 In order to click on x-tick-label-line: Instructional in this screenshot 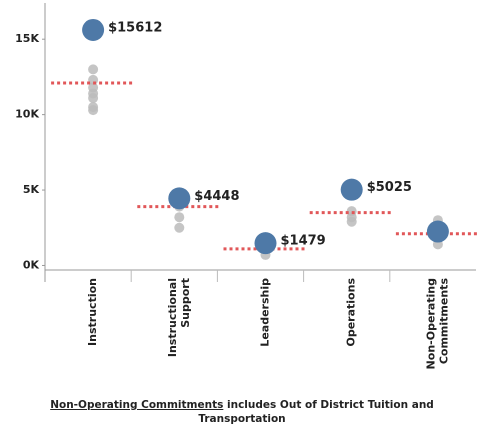, I will do `click(172, 317)`.